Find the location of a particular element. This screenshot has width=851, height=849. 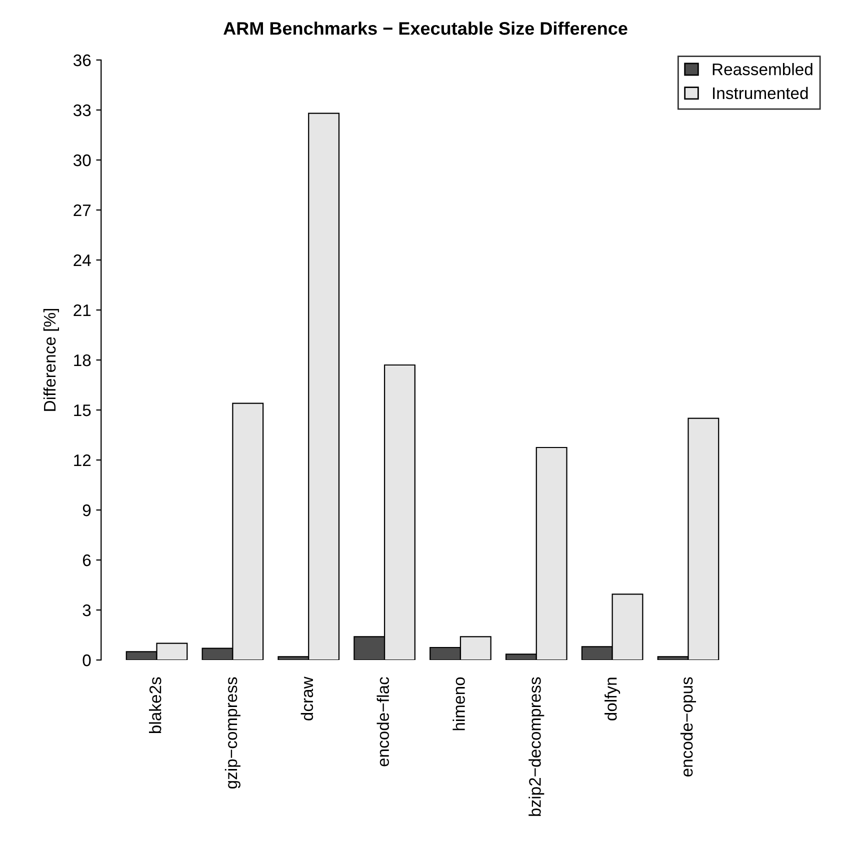

y-tick-label: 0 is located at coordinates (86, 660).